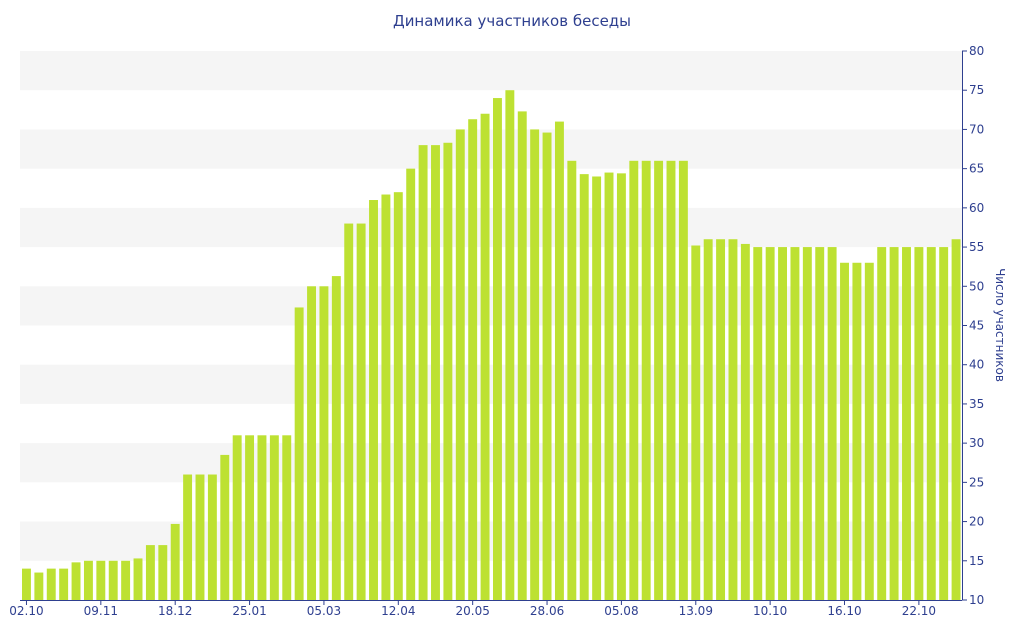 The height and width of the screenshot is (640, 1024). I want to click on x-tick-label: 13.09, so click(696, 611).